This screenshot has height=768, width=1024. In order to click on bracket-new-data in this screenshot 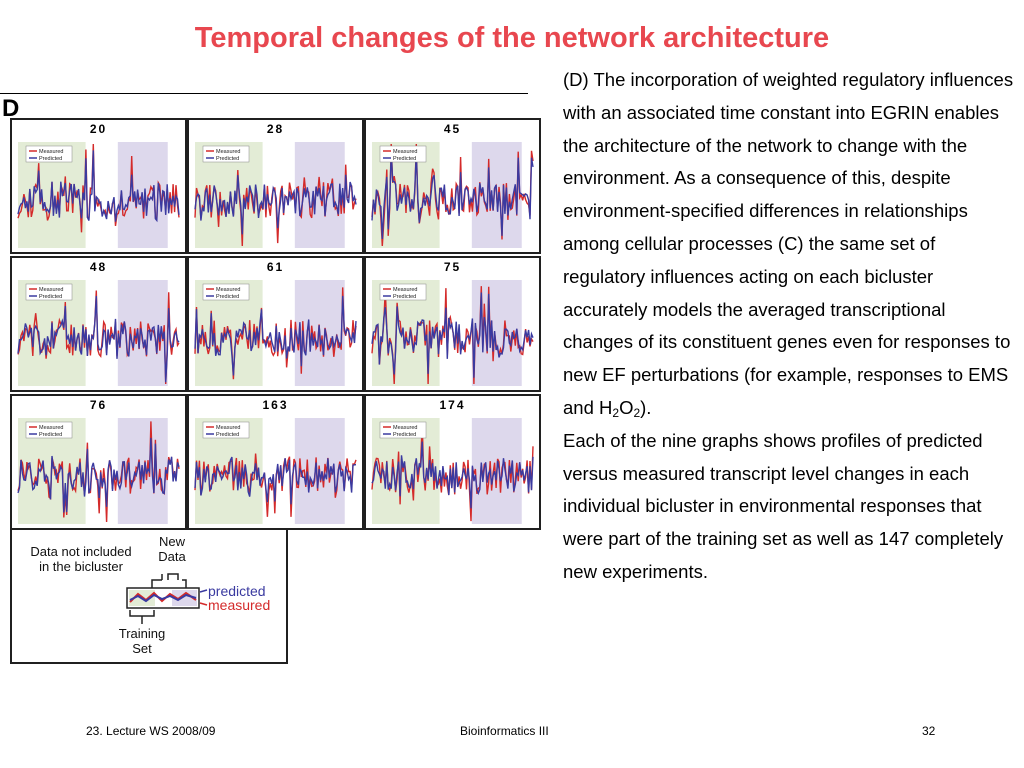, I will do `click(173, 576)`.